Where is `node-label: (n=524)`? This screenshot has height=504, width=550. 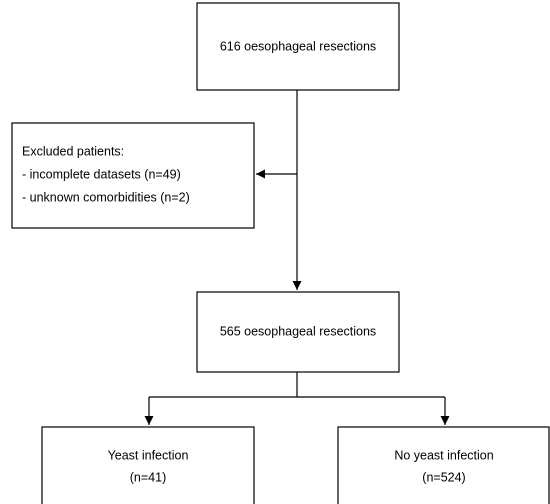 node-label: (n=524) is located at coordinates (443, 477).